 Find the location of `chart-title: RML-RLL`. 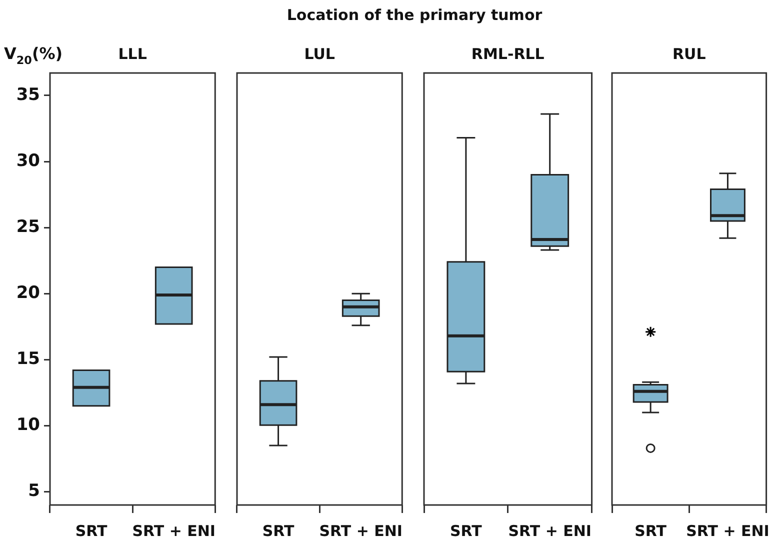

chart-title: RML-RLL is located at coordinates (508, 54).